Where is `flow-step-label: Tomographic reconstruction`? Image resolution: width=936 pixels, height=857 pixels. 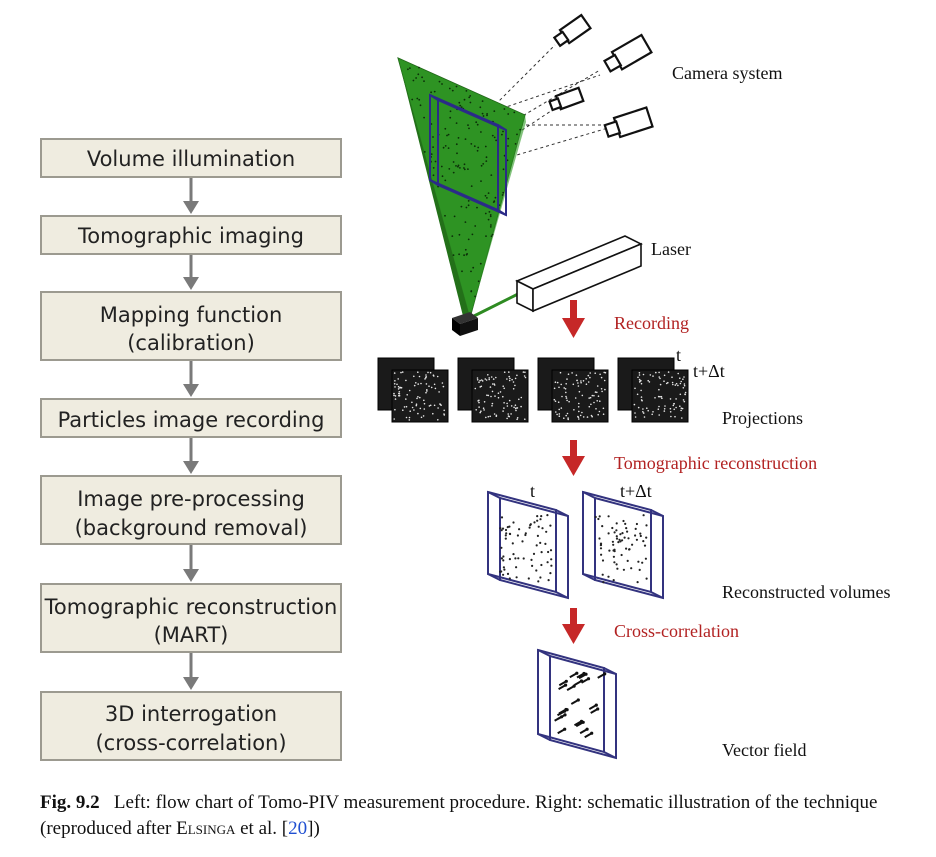 flow-step-label: Tomographic reconstruction is located at coordinates (191, 607).